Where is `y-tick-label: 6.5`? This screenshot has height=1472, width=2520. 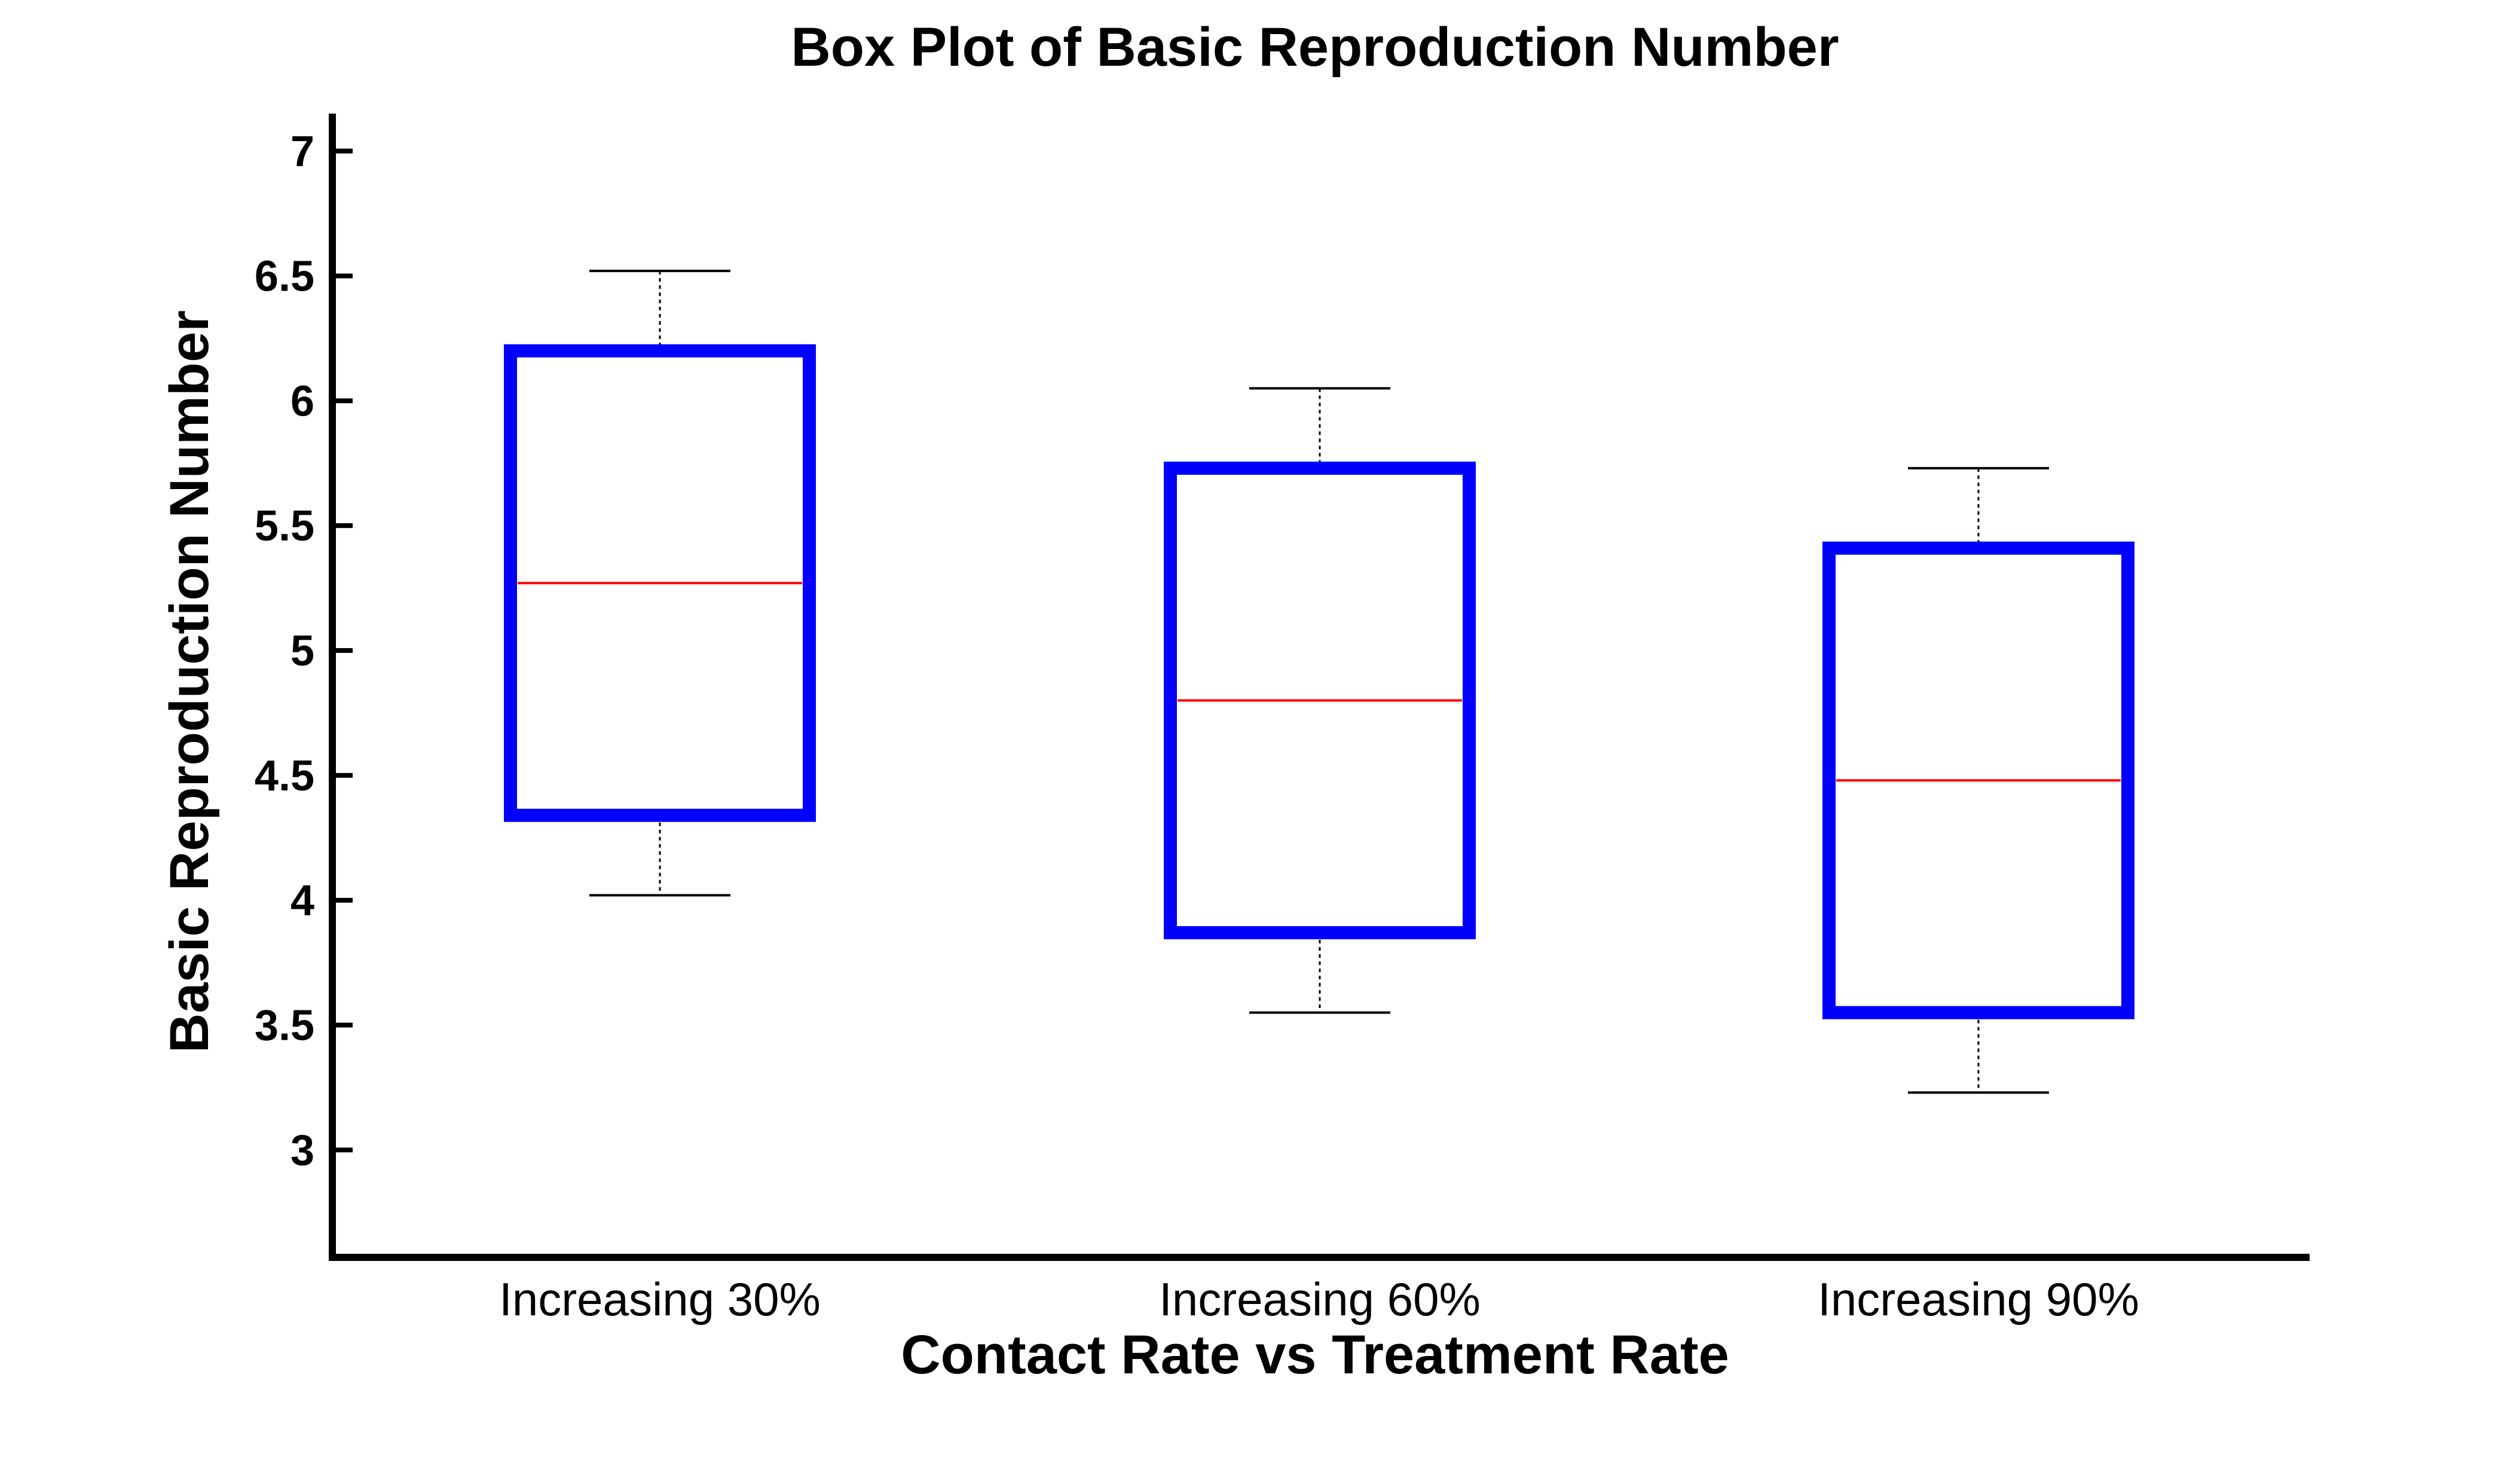 y-tick-label: 6.5 is located at coordinates (284, 276).